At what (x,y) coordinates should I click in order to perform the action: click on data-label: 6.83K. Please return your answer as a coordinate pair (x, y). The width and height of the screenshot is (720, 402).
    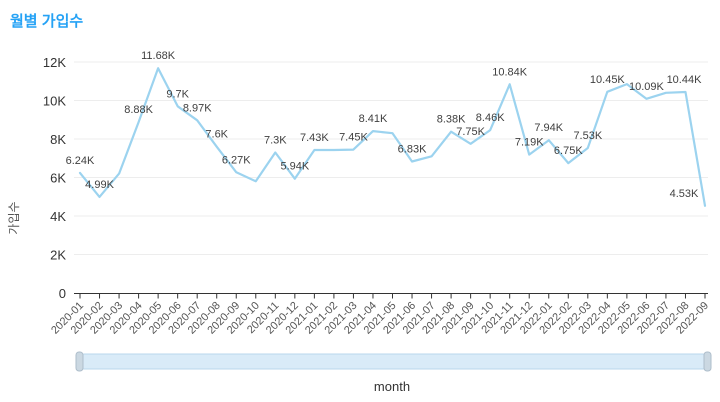
    Looking at the image, I should click on (412, 150).